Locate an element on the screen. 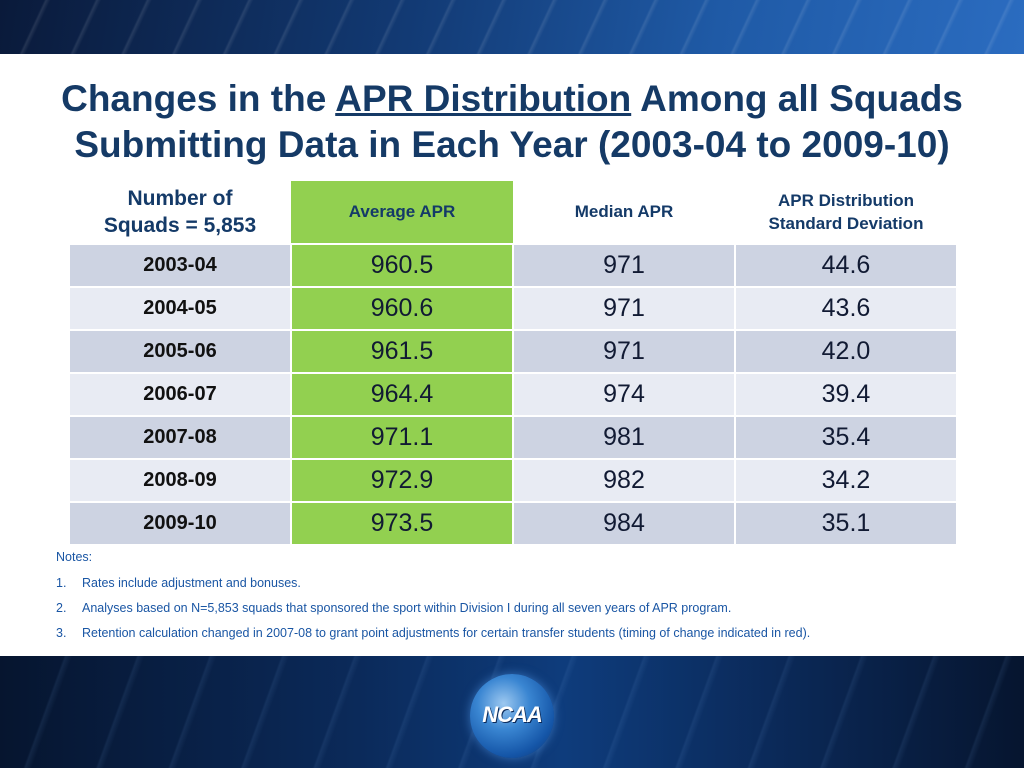 The height and width of the screenshot is (768, 1024). table-row: 2008-09 972.9 982 34.2 is located at coordinates (513, 480).